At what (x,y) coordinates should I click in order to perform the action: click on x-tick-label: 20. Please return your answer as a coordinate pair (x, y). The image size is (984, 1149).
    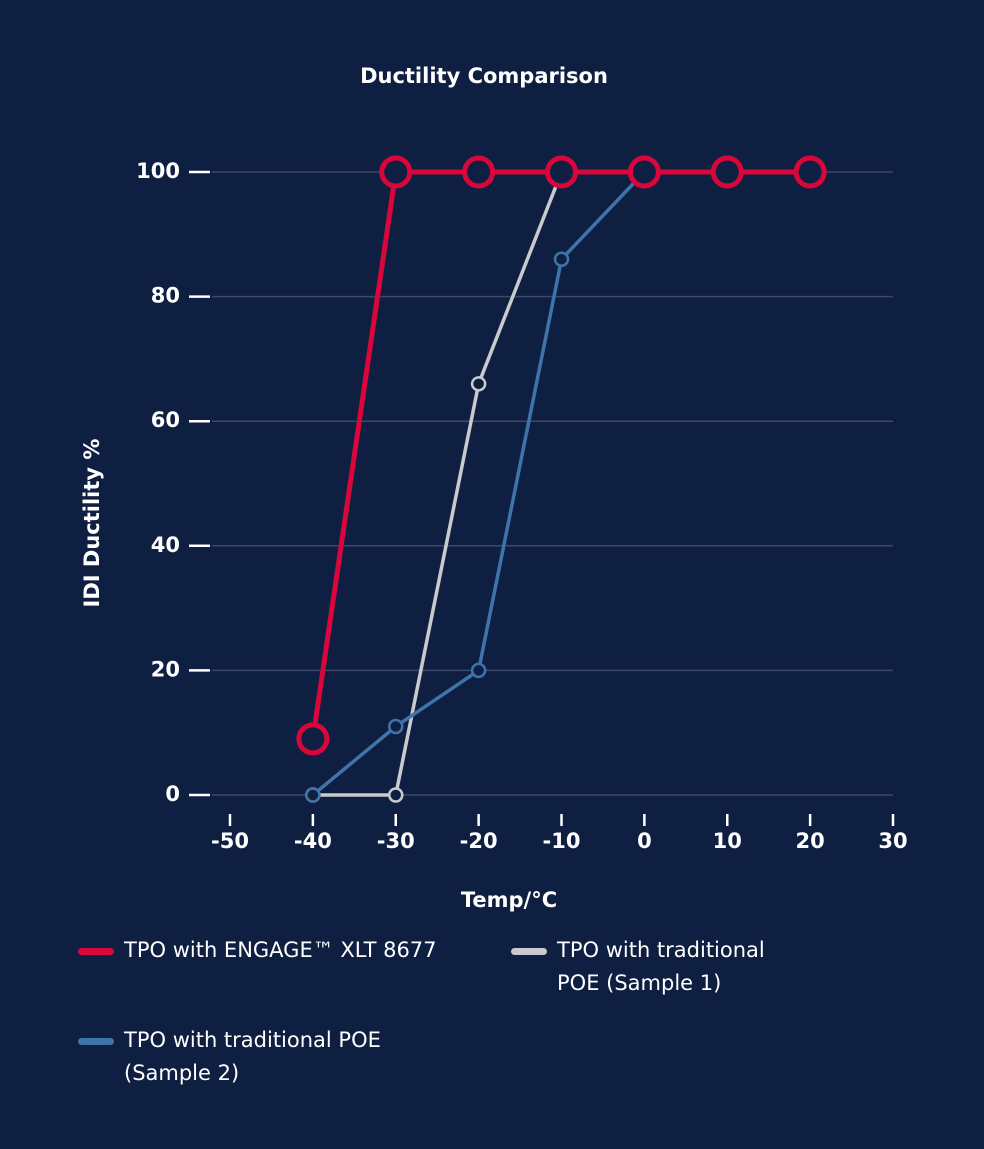
    Looking at the image, I should click on (810, 841).